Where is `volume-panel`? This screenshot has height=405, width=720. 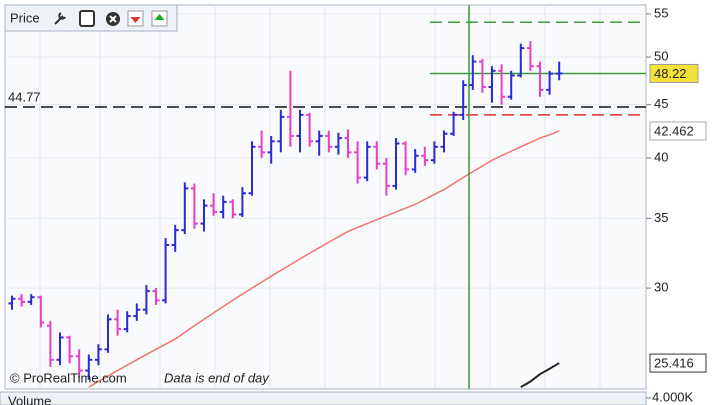
volume-panel is located at coordinates (323, 398).